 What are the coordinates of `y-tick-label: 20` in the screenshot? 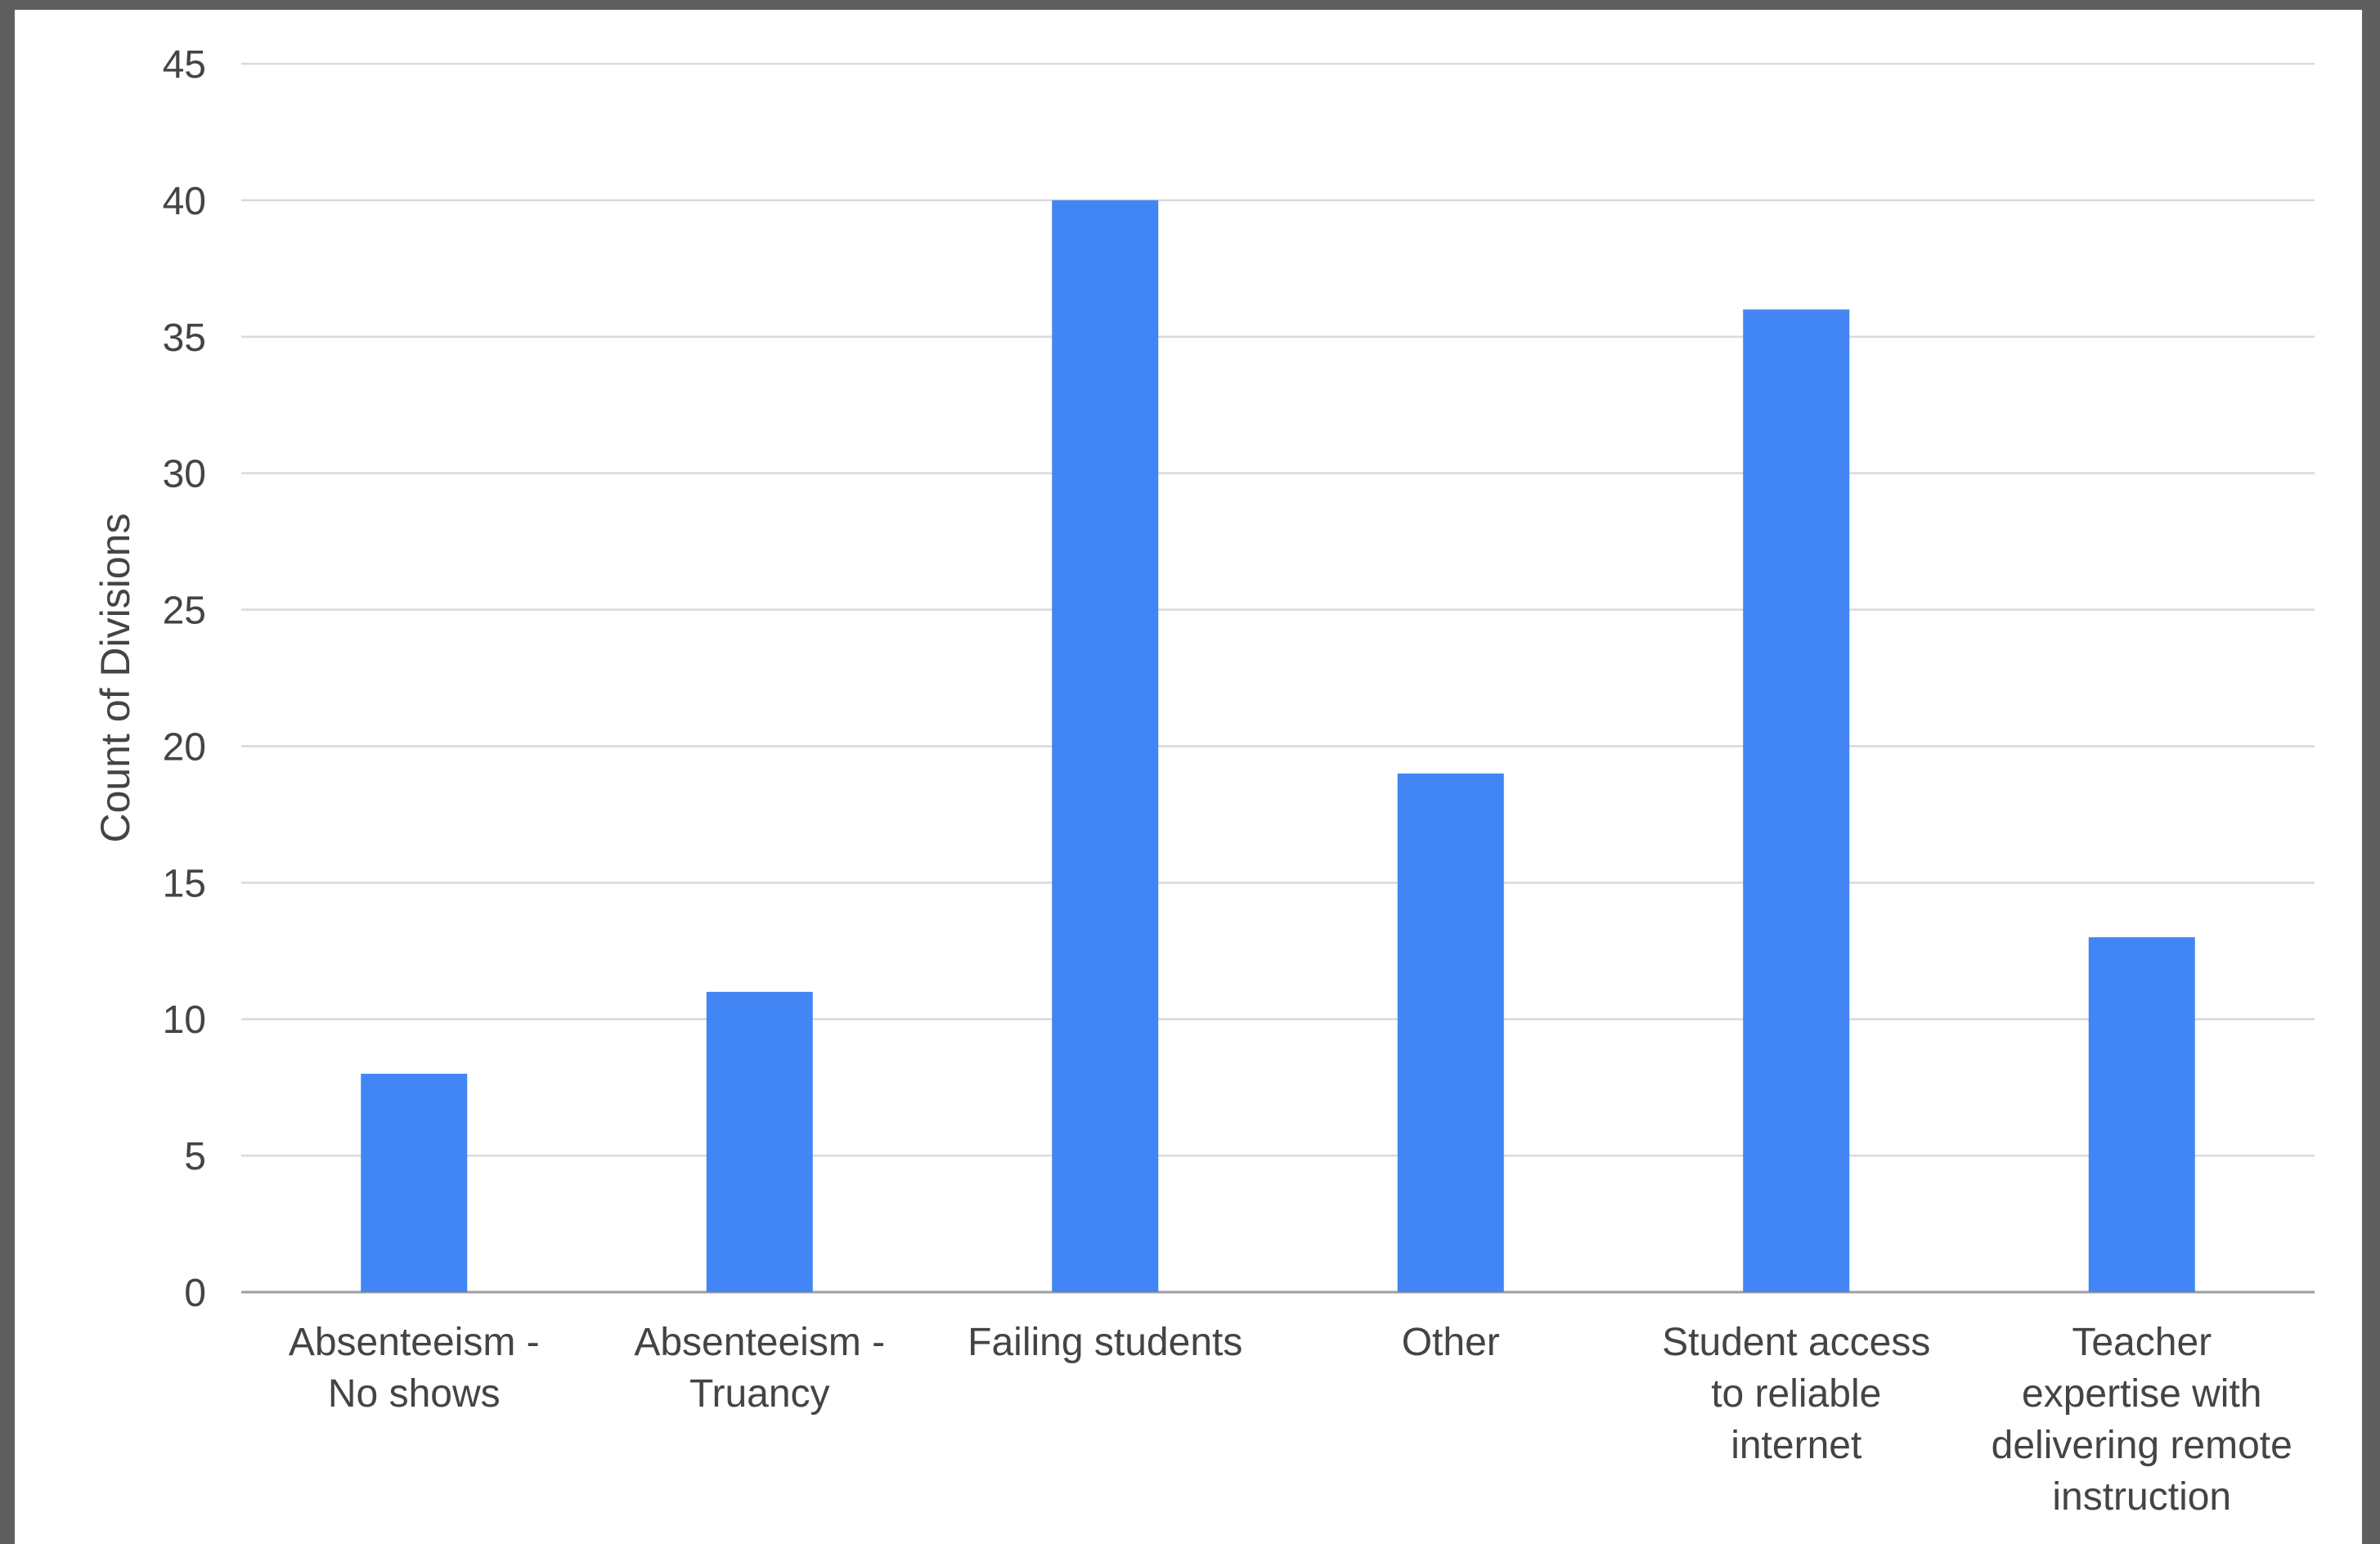 It's located at (185, 747).